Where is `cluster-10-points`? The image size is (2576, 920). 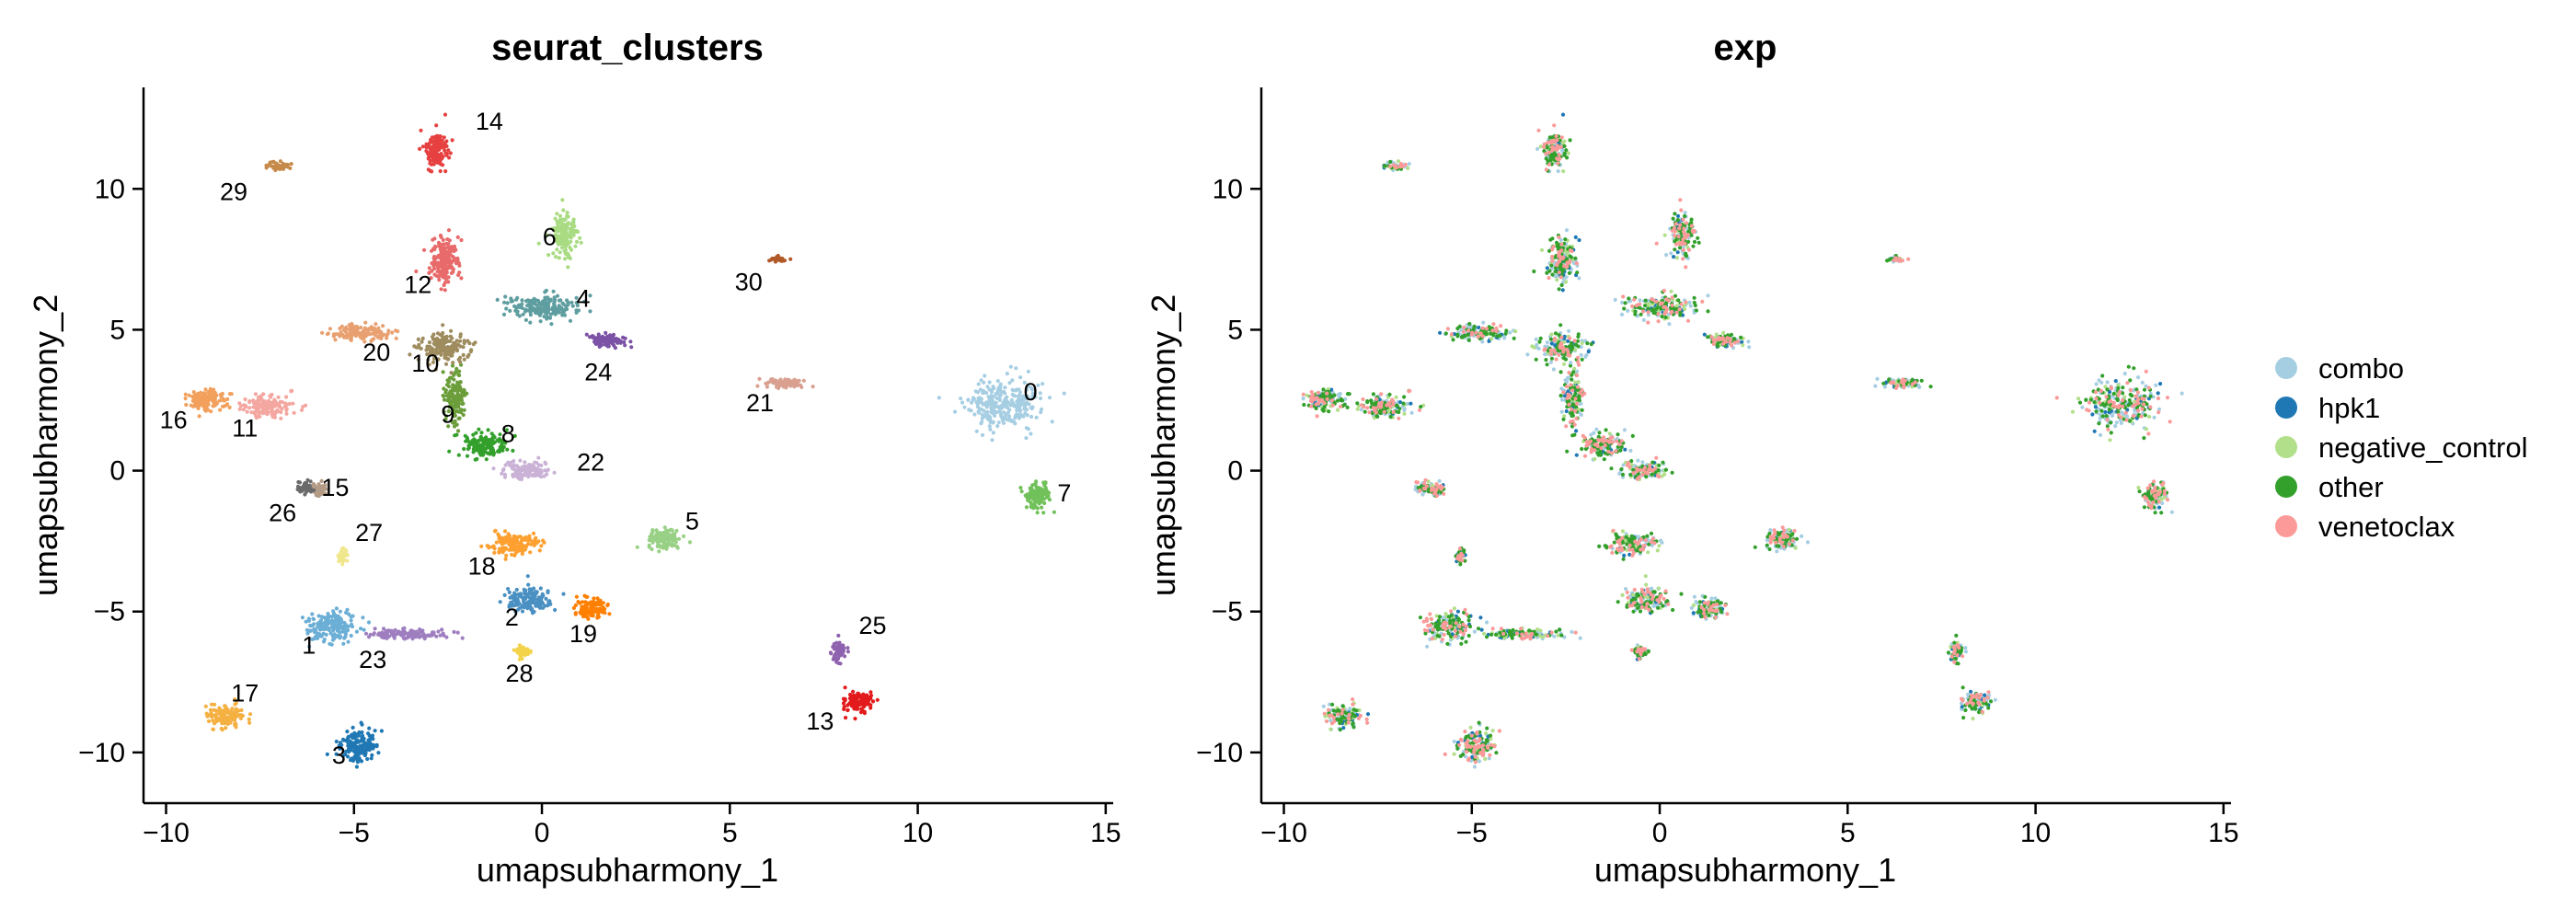
cluster-10-points is located at coordinates (442, 349).